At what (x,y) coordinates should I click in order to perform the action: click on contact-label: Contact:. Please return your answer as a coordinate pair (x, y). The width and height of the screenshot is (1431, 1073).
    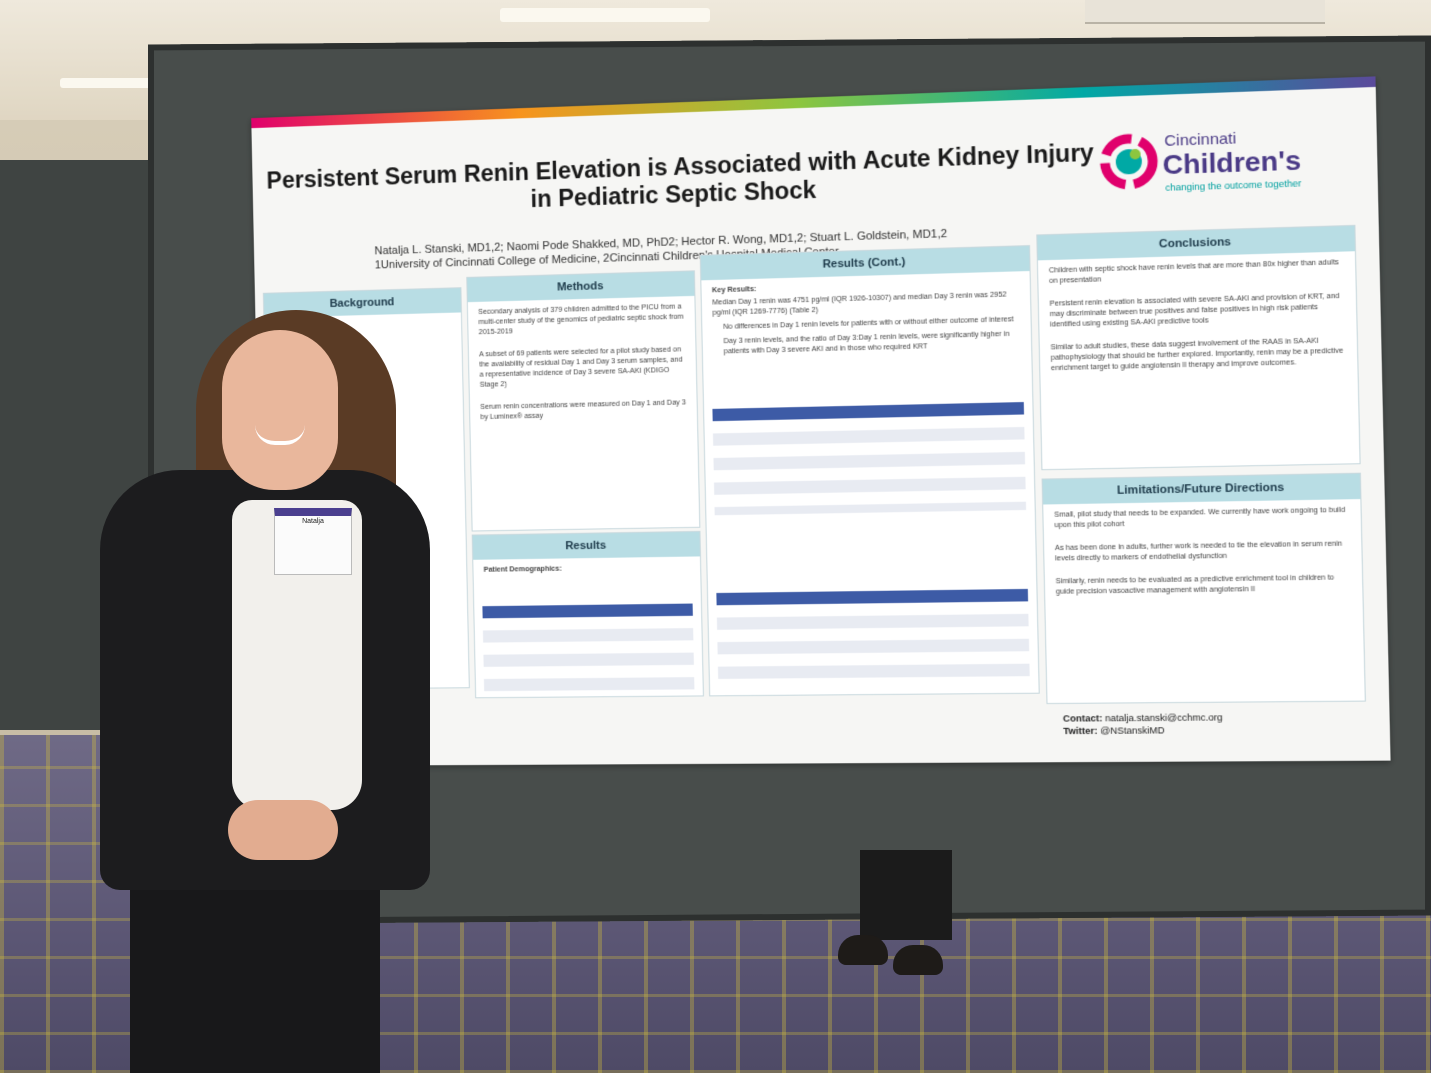
    Looking at the image, I should click on (1082, 718).